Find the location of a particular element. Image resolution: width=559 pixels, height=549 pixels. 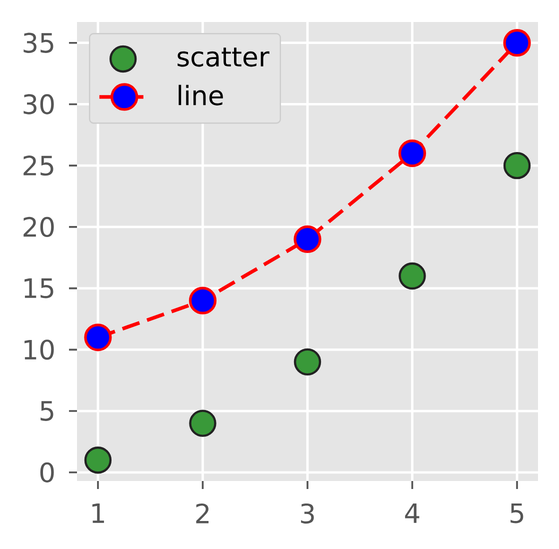

y-tick-label: 30 is located at coordinates (39, 104).